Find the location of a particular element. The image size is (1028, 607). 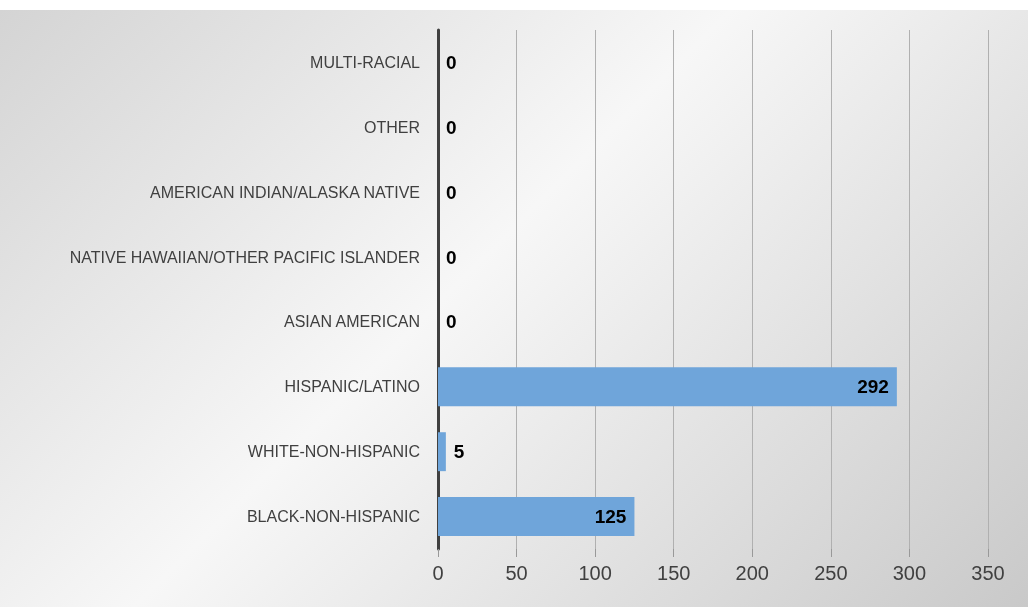

data-label: 5 is located at coordinates (459, 452).